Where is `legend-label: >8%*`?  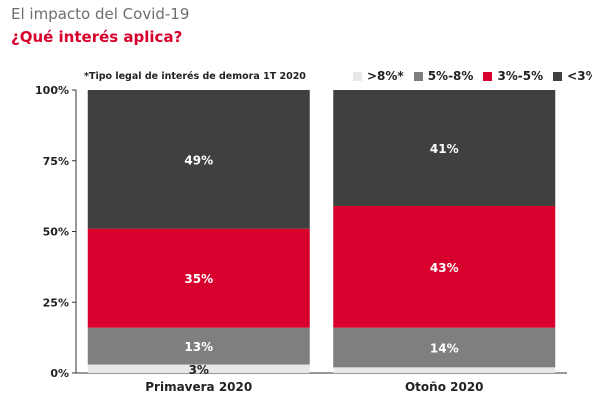
legend-label: >8%* is located at coordinates (385, 76).